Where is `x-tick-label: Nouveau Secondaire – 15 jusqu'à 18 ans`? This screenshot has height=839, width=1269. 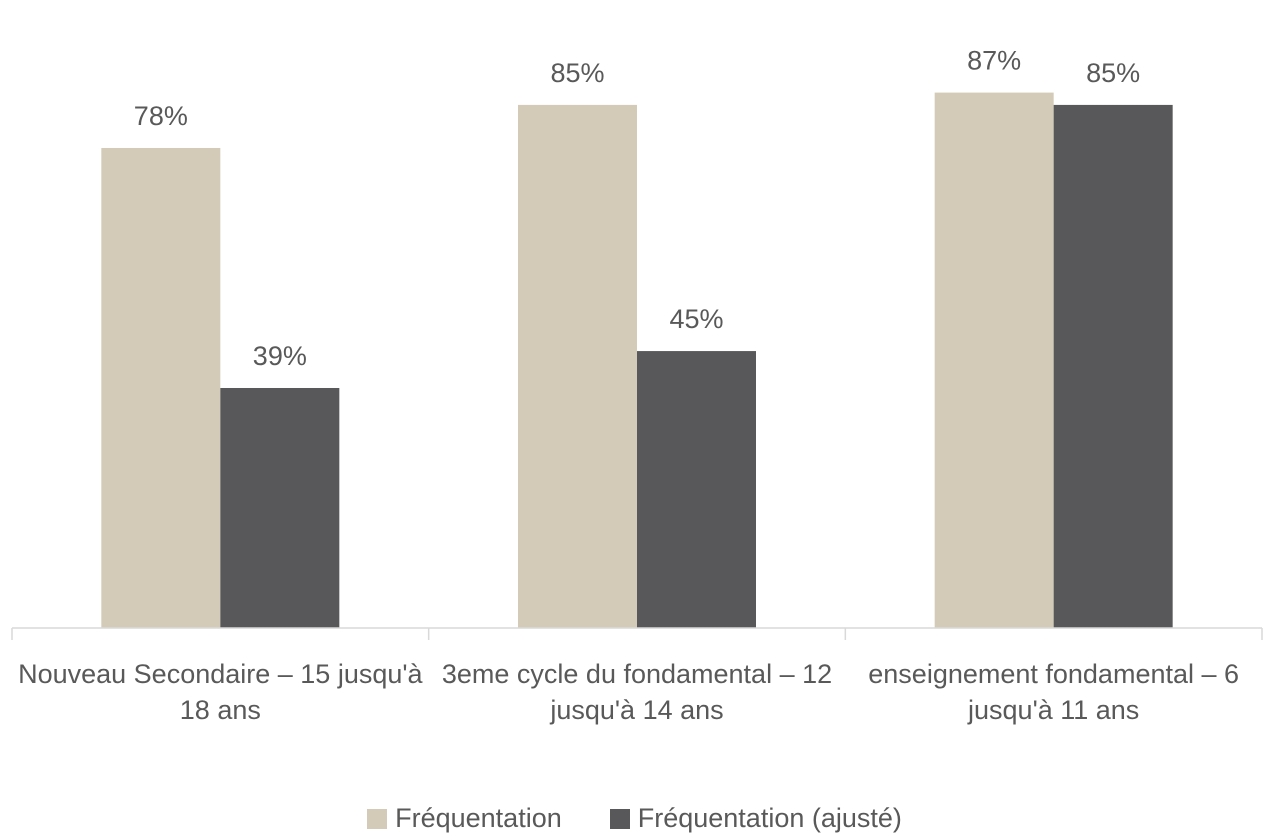
x-tick-label: Nouveau Secondaire – 15 jusqu'à 18 ans is located at coordinates (220, 692).